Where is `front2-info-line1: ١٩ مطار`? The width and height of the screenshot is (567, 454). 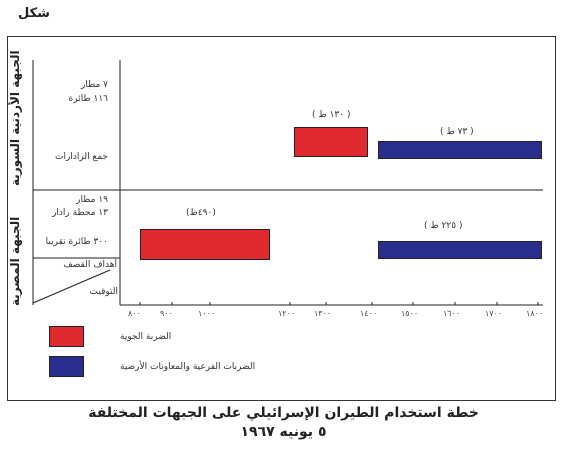
front2-info-line1: ١٩ مطار is located at coordinates (92, 200).